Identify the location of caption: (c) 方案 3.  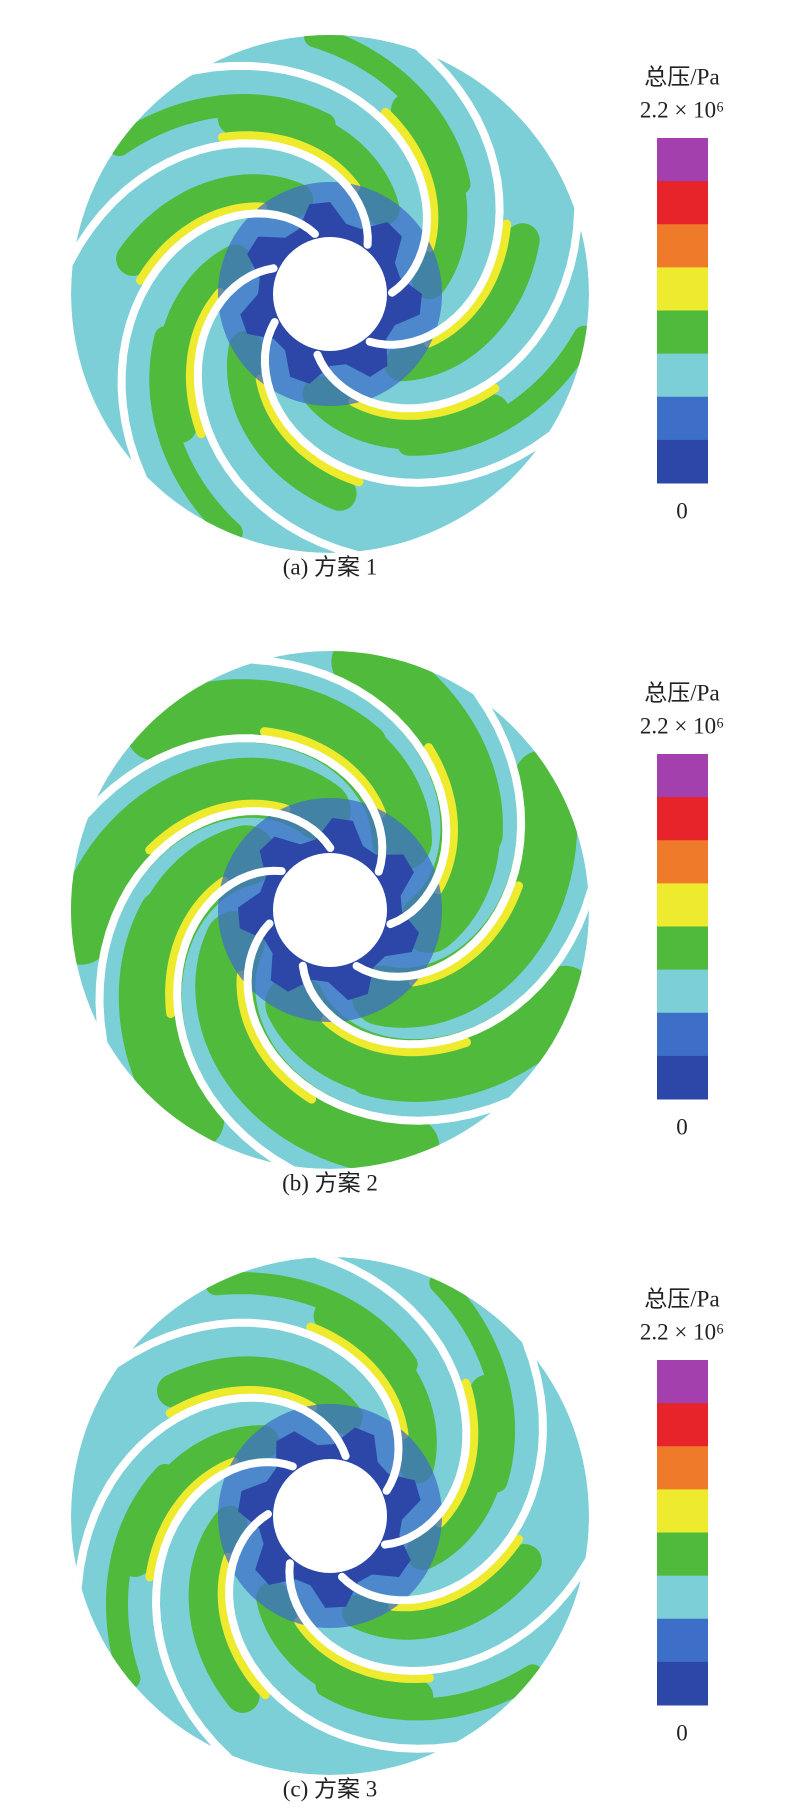
(330, 1788).